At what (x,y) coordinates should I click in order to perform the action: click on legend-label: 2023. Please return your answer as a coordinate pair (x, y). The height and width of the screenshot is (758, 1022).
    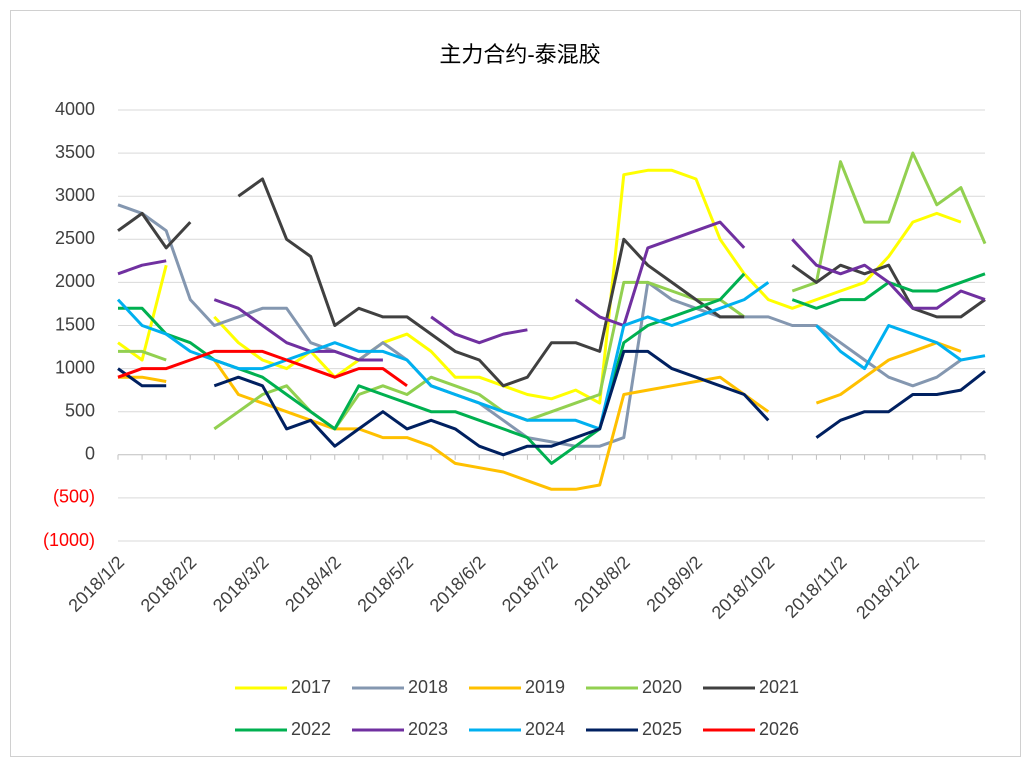
    Looking at the image, I should click on (428, 729).